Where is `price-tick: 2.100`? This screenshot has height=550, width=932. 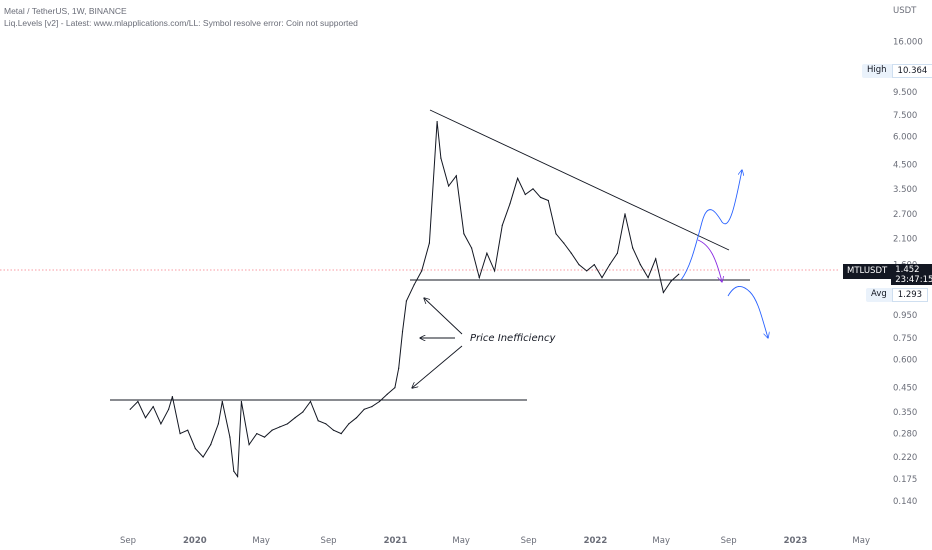 price-tick: 2.100 is located at coordinates (905, 239).